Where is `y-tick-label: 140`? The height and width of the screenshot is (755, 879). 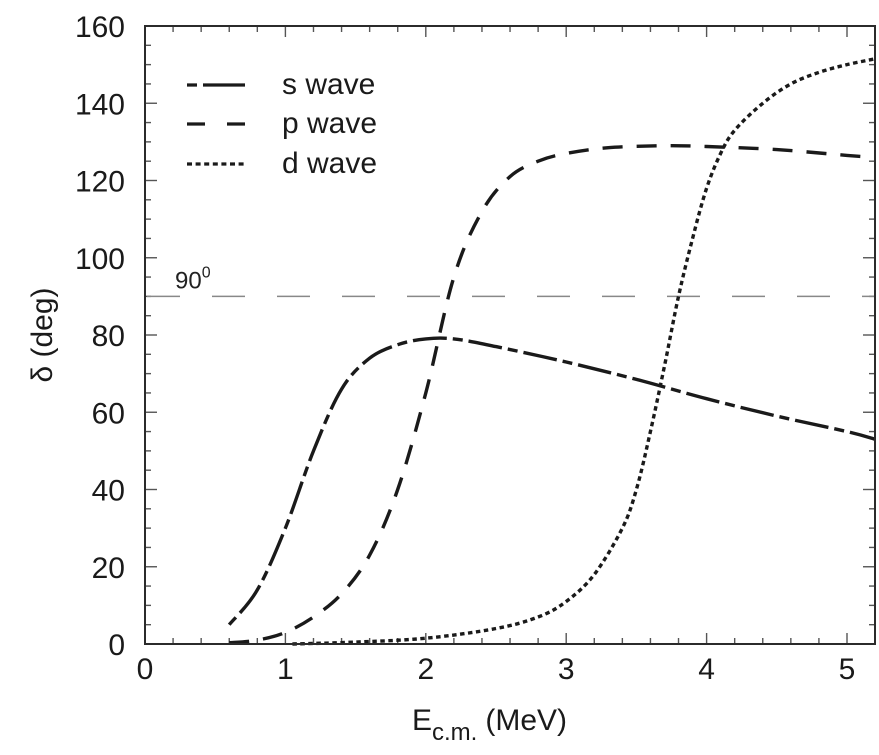
y-tick-label: 140 is located at coordinates (100, 104).